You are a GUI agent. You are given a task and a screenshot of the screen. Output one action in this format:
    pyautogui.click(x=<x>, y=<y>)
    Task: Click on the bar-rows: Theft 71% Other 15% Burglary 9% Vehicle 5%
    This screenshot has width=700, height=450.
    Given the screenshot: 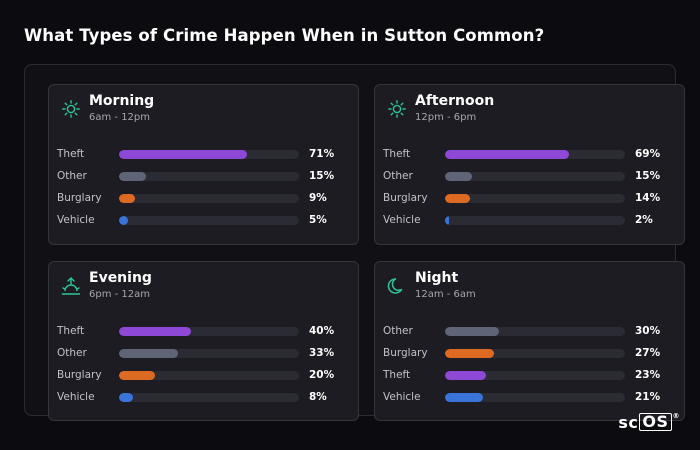 What is the action you would take?
    pyautogui.click(x=202, y=191)
    